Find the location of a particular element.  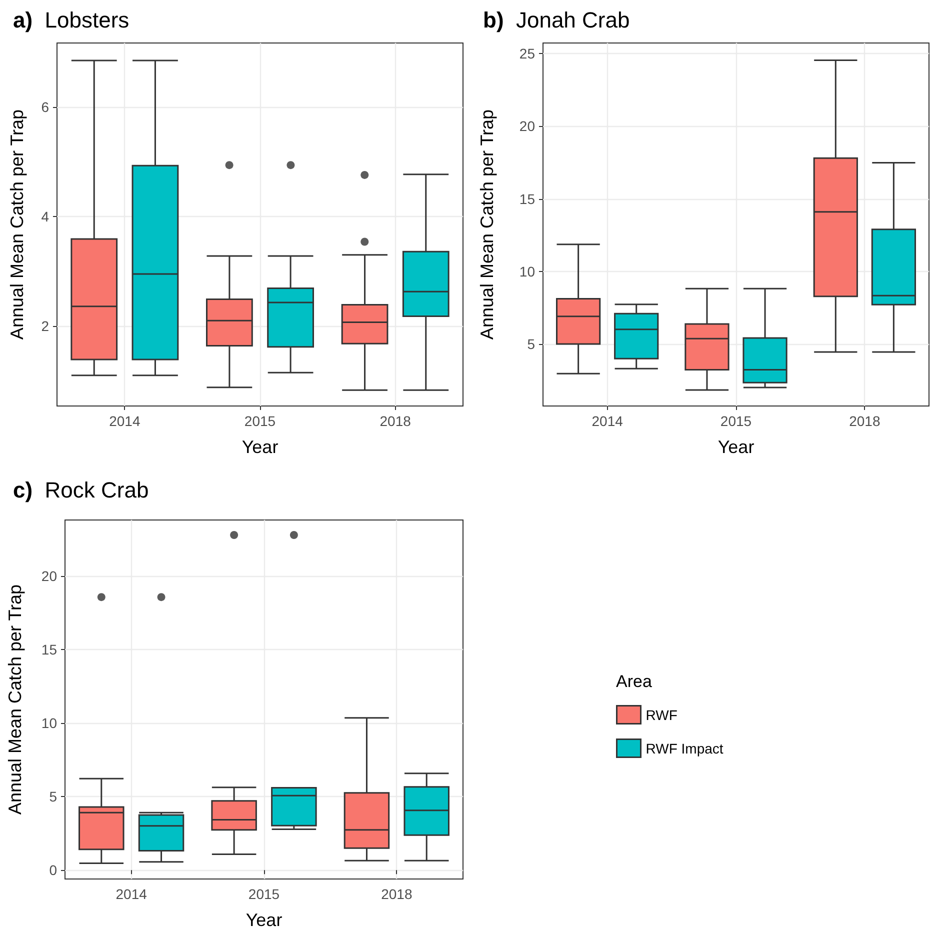

chart-title: b) Jonah Crab is located at coordinates (556, 20).